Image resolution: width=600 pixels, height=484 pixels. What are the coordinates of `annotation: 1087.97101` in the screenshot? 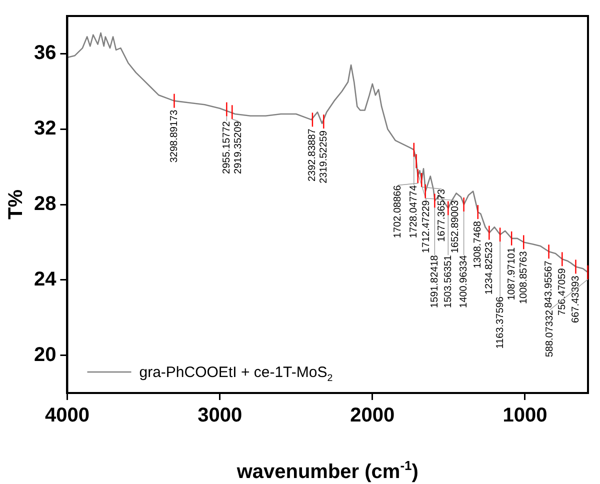 It's located at (512, 273).